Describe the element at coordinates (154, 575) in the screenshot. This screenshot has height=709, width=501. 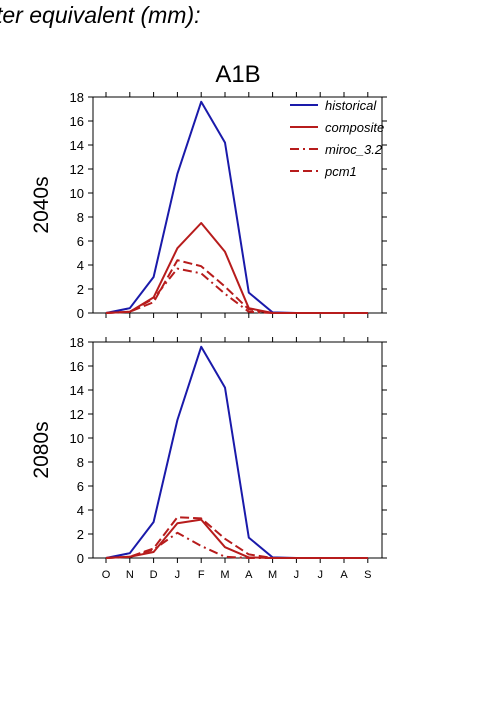
I see `x-tick-label: D` at that location.